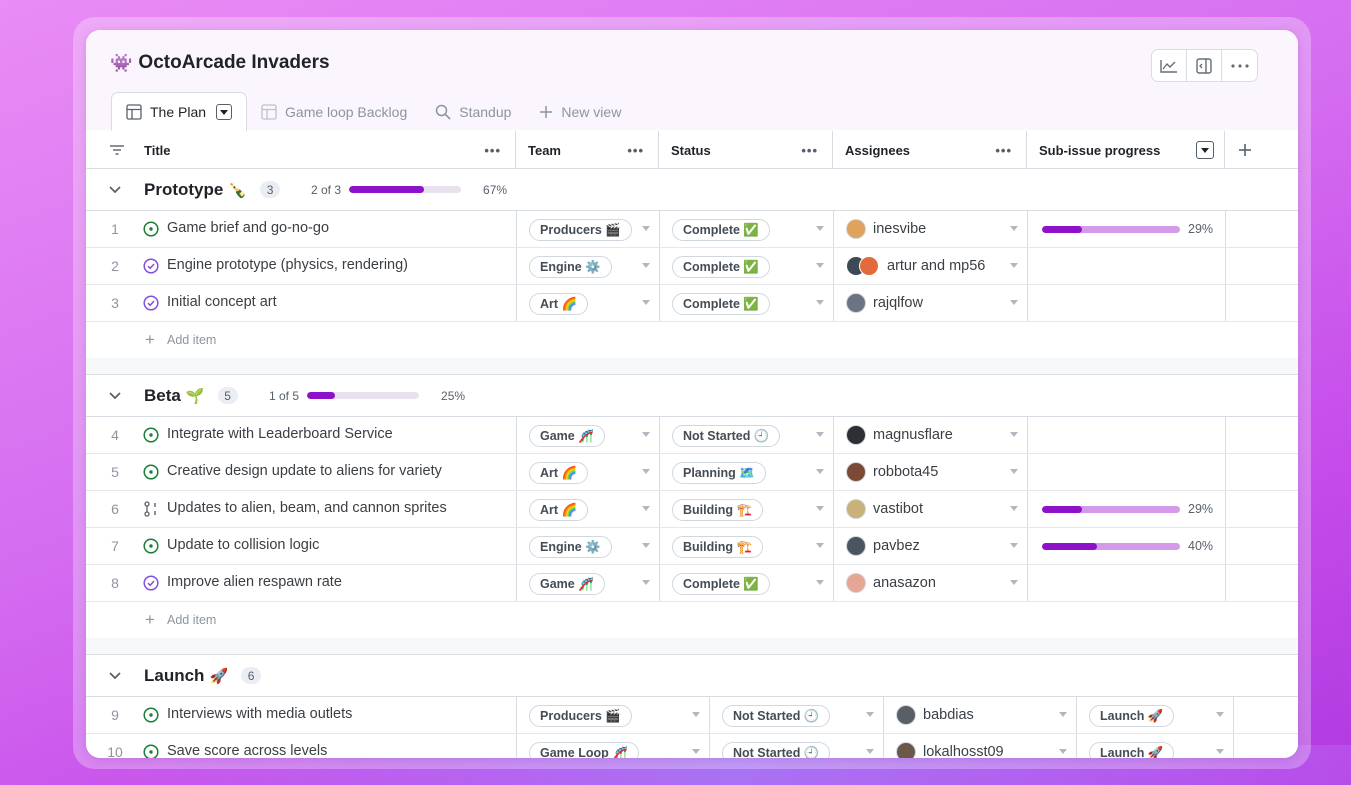  What do you see at coordinates (979, 746) in the screenshot?
I see `assignee-cell: lokalhosst09` at bounding box center [979, 746].